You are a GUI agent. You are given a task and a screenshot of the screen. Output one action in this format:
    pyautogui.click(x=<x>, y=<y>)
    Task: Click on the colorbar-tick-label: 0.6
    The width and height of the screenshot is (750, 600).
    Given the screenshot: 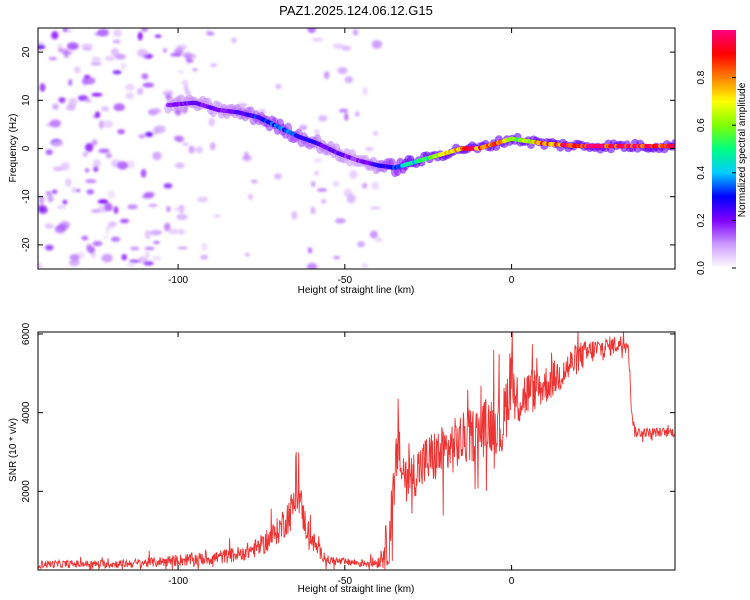 What is the action you would take?
    pyautogui.click(x=701, y=125)
    